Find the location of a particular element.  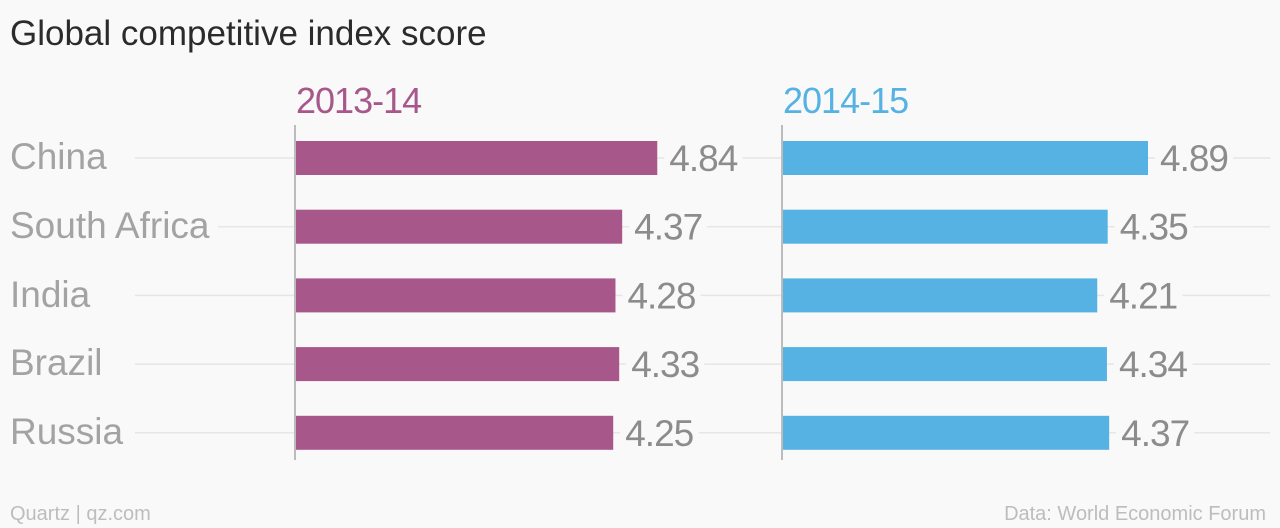

series-label-2013-14: 2013-14 is located at coordinates (359, 100).